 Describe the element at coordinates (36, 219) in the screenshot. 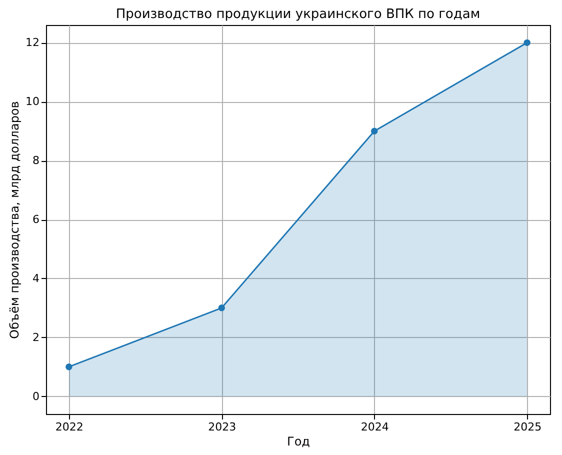

I see `y-tick-label: 6` at that location.